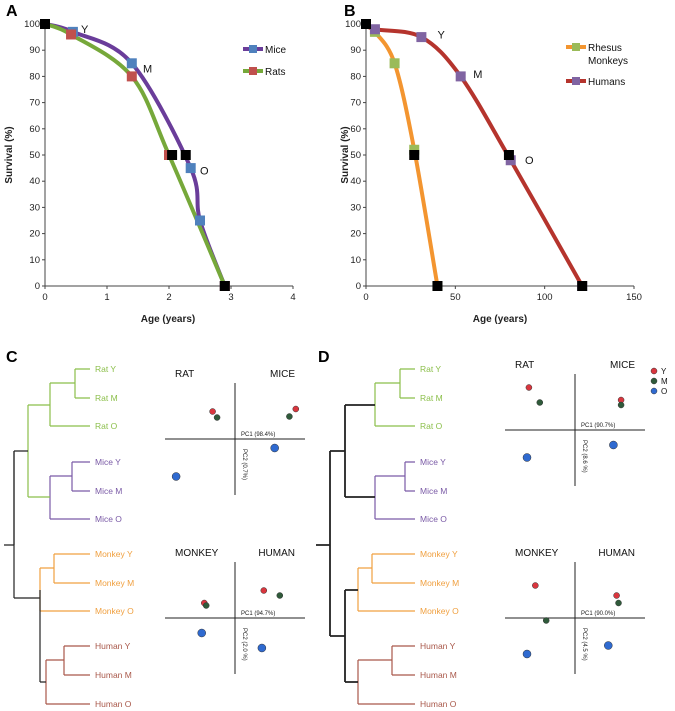 This screenshot has width=675, height=711. I want to click on dendrogram-c, so click(47, 536).